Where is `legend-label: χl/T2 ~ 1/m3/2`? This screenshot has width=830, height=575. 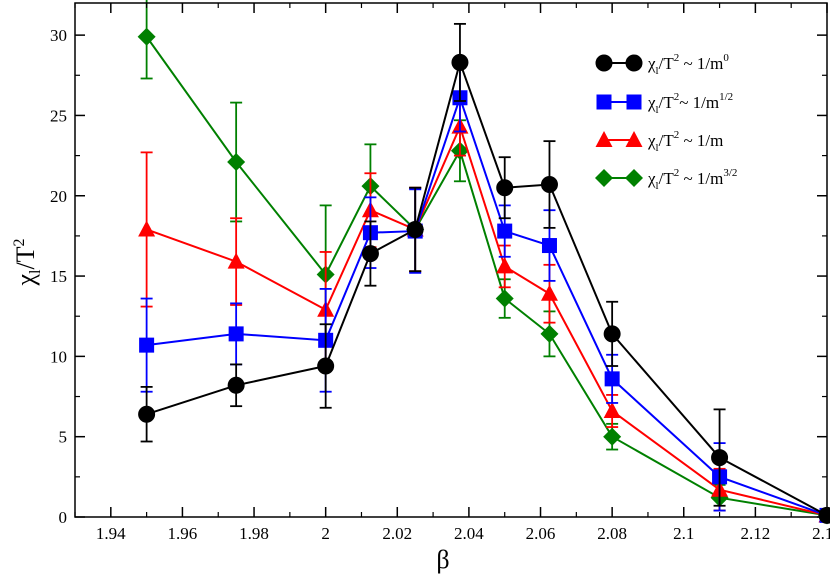 legend-label: χl/T2 ~ 1/m3/2 is located at coordinates (692, 179).